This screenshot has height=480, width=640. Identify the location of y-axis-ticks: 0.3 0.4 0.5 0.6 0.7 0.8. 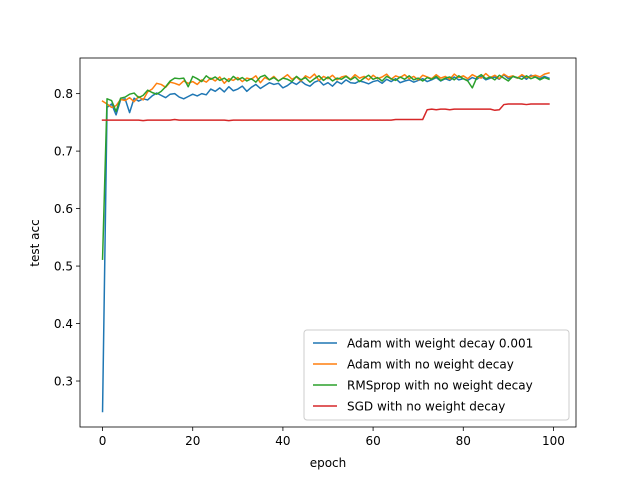
(67, 238).